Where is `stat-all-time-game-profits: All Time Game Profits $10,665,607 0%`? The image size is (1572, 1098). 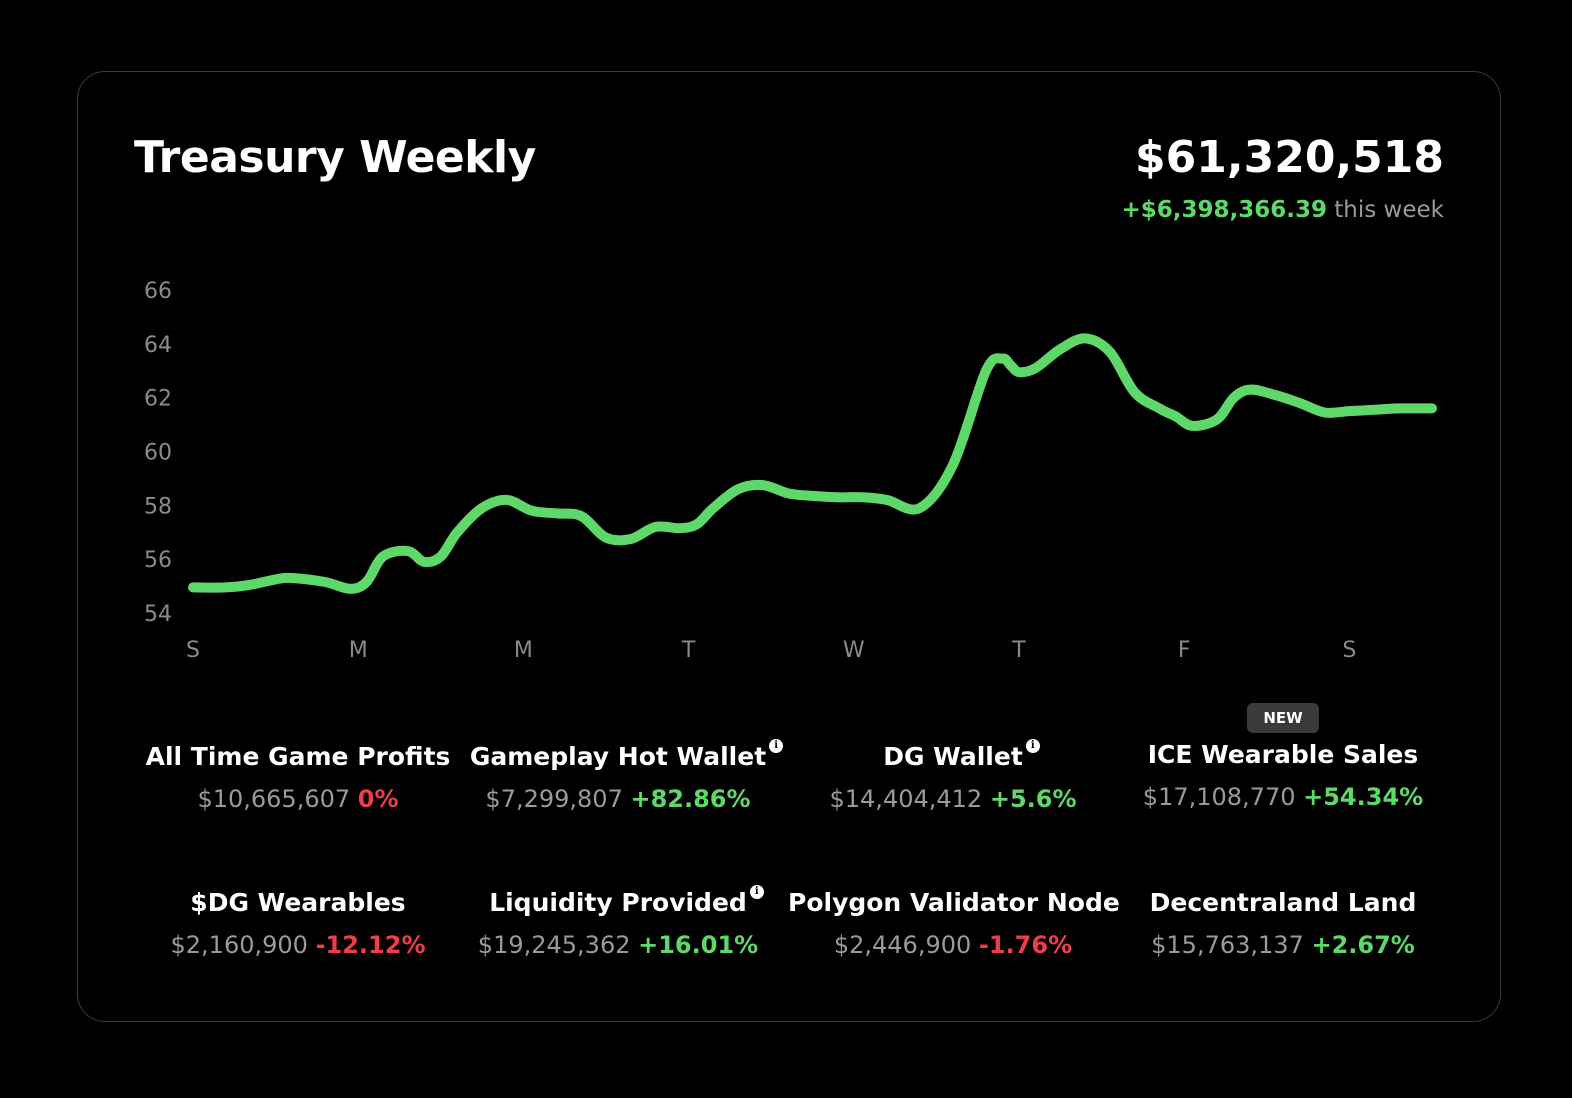 stat-all-time-game-profits: All Time Game Profits $10,665,607 0% is located at coordinates (298, 777).